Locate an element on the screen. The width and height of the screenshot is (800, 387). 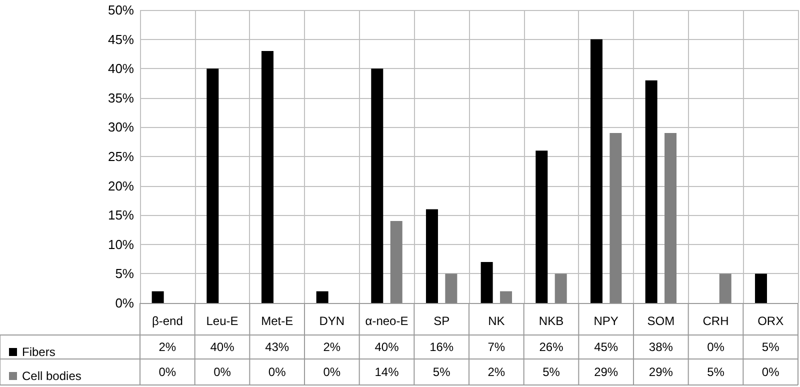
legend-label: Fibers is located at coordinates (39, 352).